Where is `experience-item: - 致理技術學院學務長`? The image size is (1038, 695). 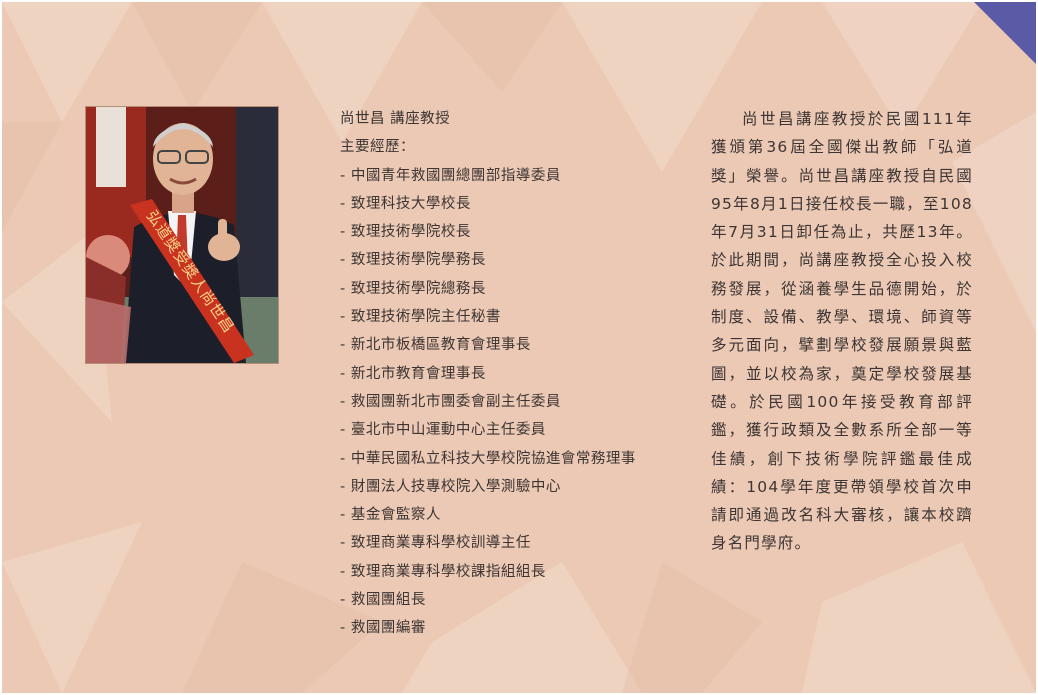 experience-item: - 致理技術學院學務長 is located at coordinates (413, 260).